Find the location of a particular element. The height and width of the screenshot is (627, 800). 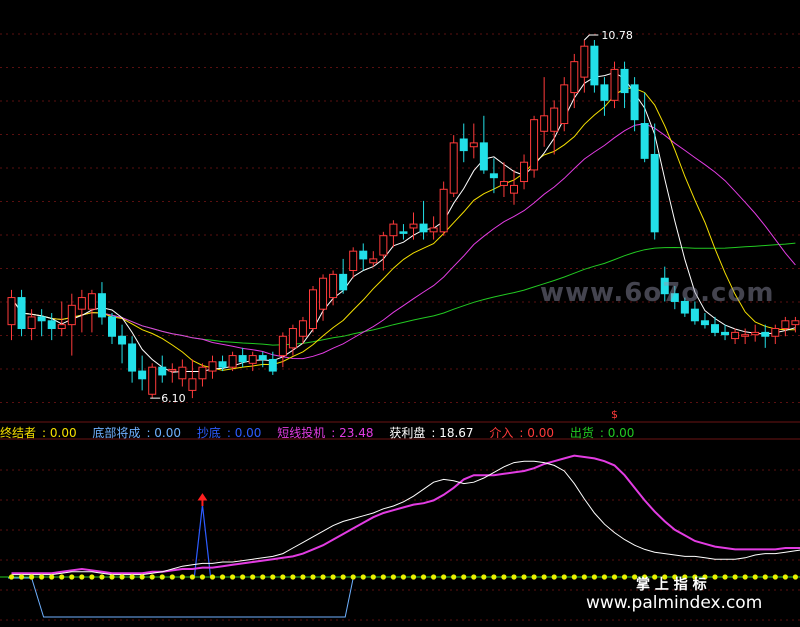

low-label: 6.10 is located at coordinates (173, 398).